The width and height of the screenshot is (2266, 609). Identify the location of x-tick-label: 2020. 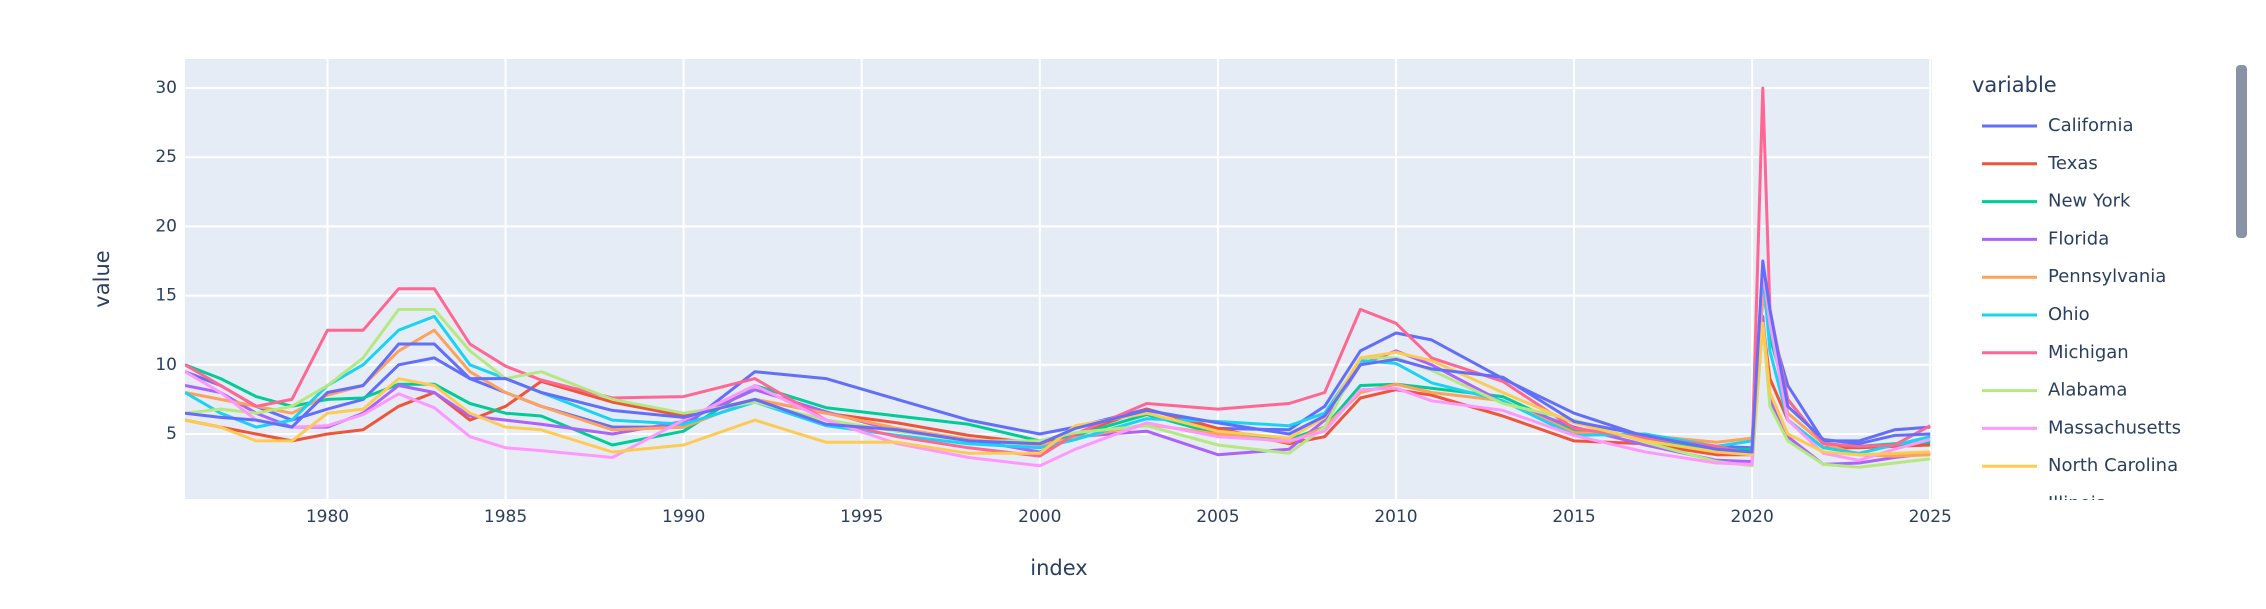
(1752, 517).